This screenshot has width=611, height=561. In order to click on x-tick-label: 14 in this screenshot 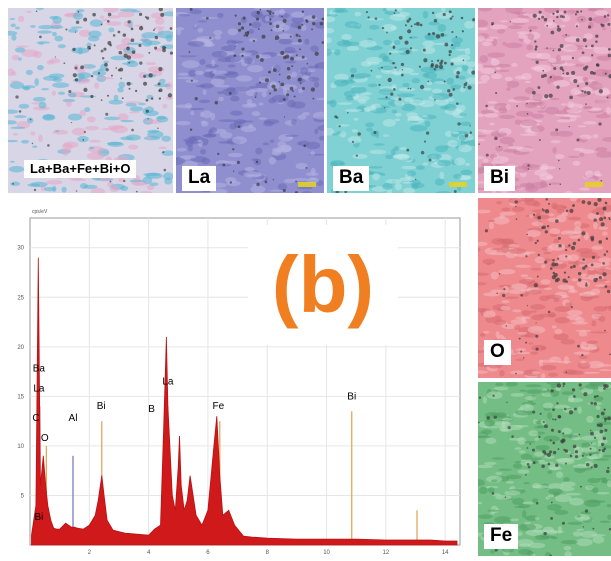, I will do `click(445, 553)`.